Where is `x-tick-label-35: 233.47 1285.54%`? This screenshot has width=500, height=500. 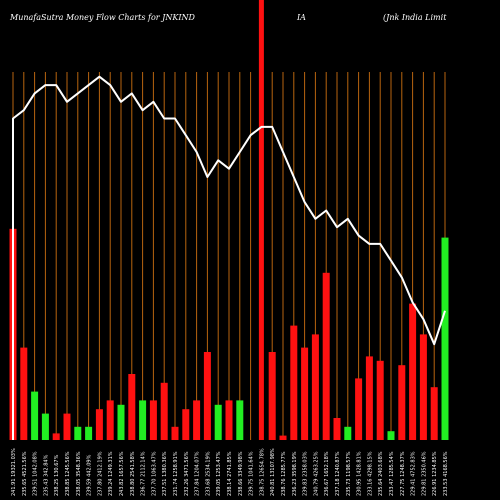 x-tick-label-35: 233.47 1285.54% is located at coordinates (392, 473).